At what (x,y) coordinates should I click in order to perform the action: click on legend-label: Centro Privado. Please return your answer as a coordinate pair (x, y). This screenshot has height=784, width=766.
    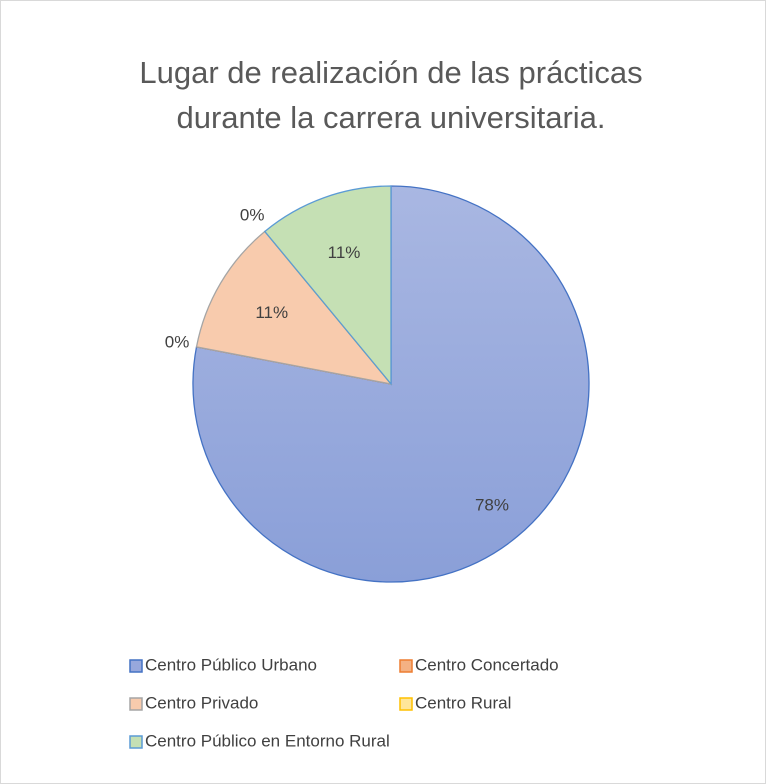
    Looking at the image, I should click on (201, 702).